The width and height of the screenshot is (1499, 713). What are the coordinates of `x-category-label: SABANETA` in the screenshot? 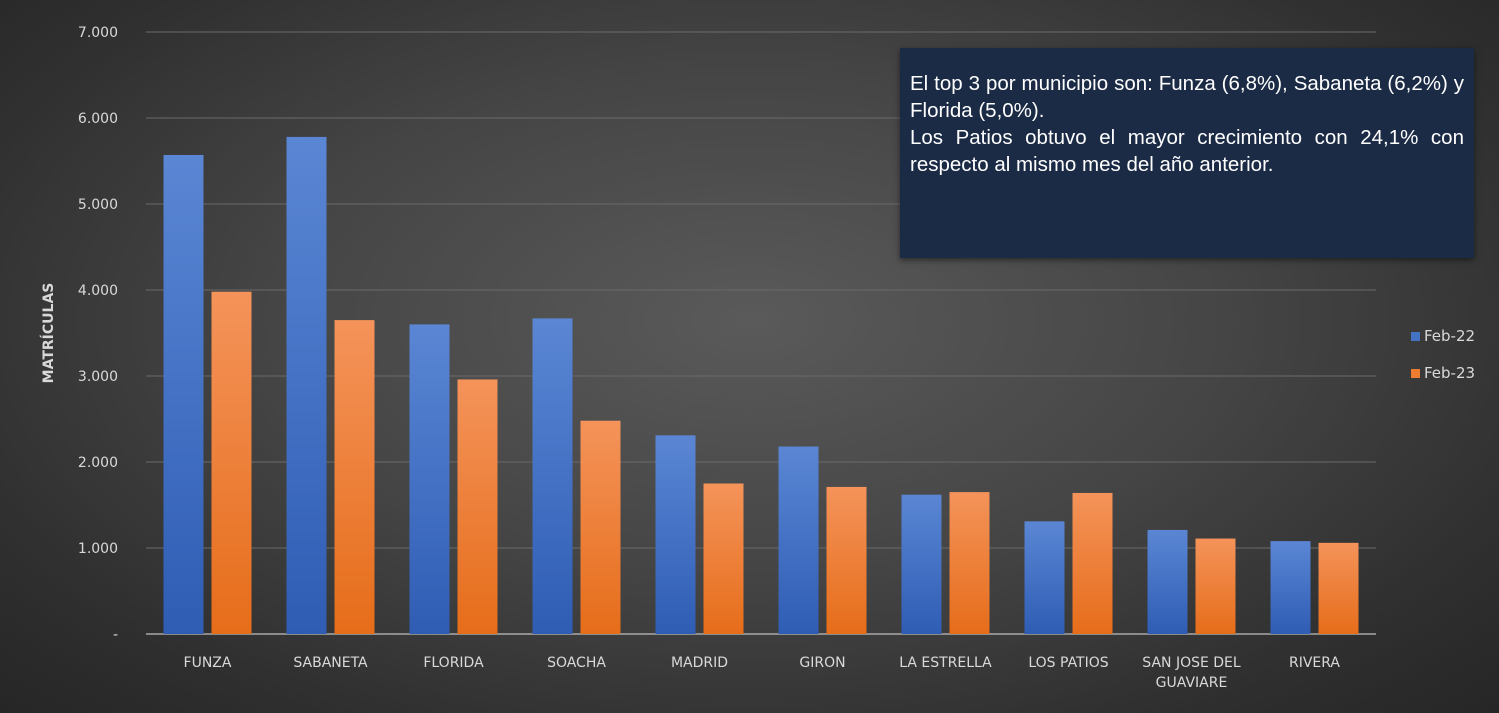 It's located at (330, 663).